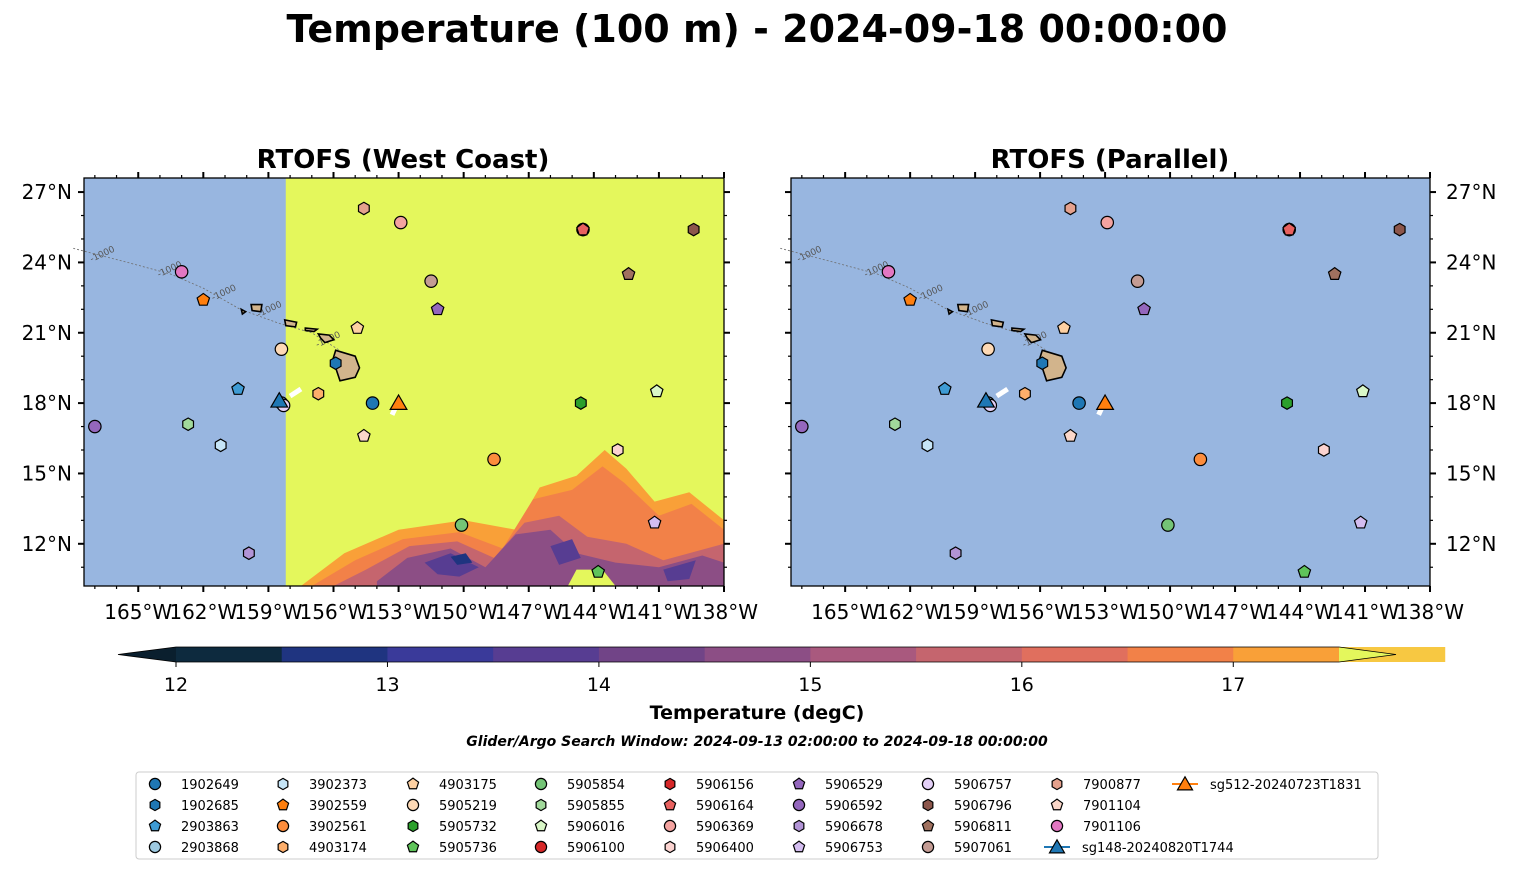 Image resolution: width=1514 pixels, height=889 pixels. Describe the element at coordinates (757, 713) in the screenshot. I see `colorbar-label: Temperature (degC)` at that location.